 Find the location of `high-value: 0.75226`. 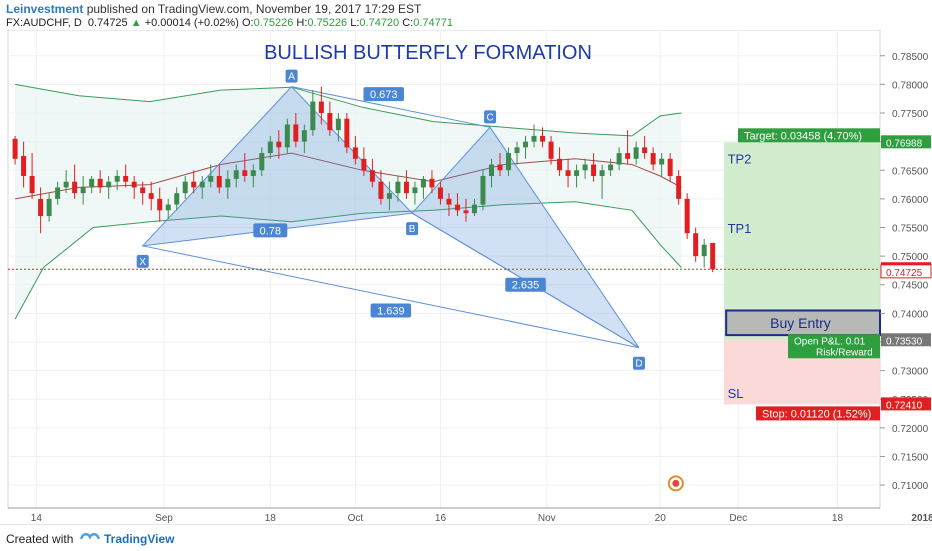

high-value: 0.75226 is located at coordinates (327, 23).